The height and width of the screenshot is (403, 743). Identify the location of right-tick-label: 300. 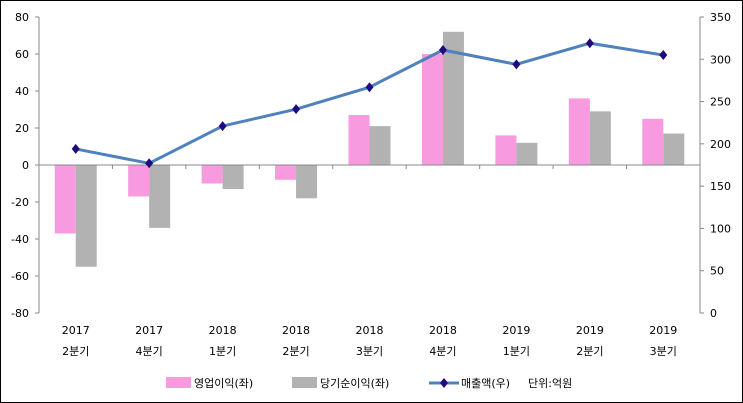
(720, 59).